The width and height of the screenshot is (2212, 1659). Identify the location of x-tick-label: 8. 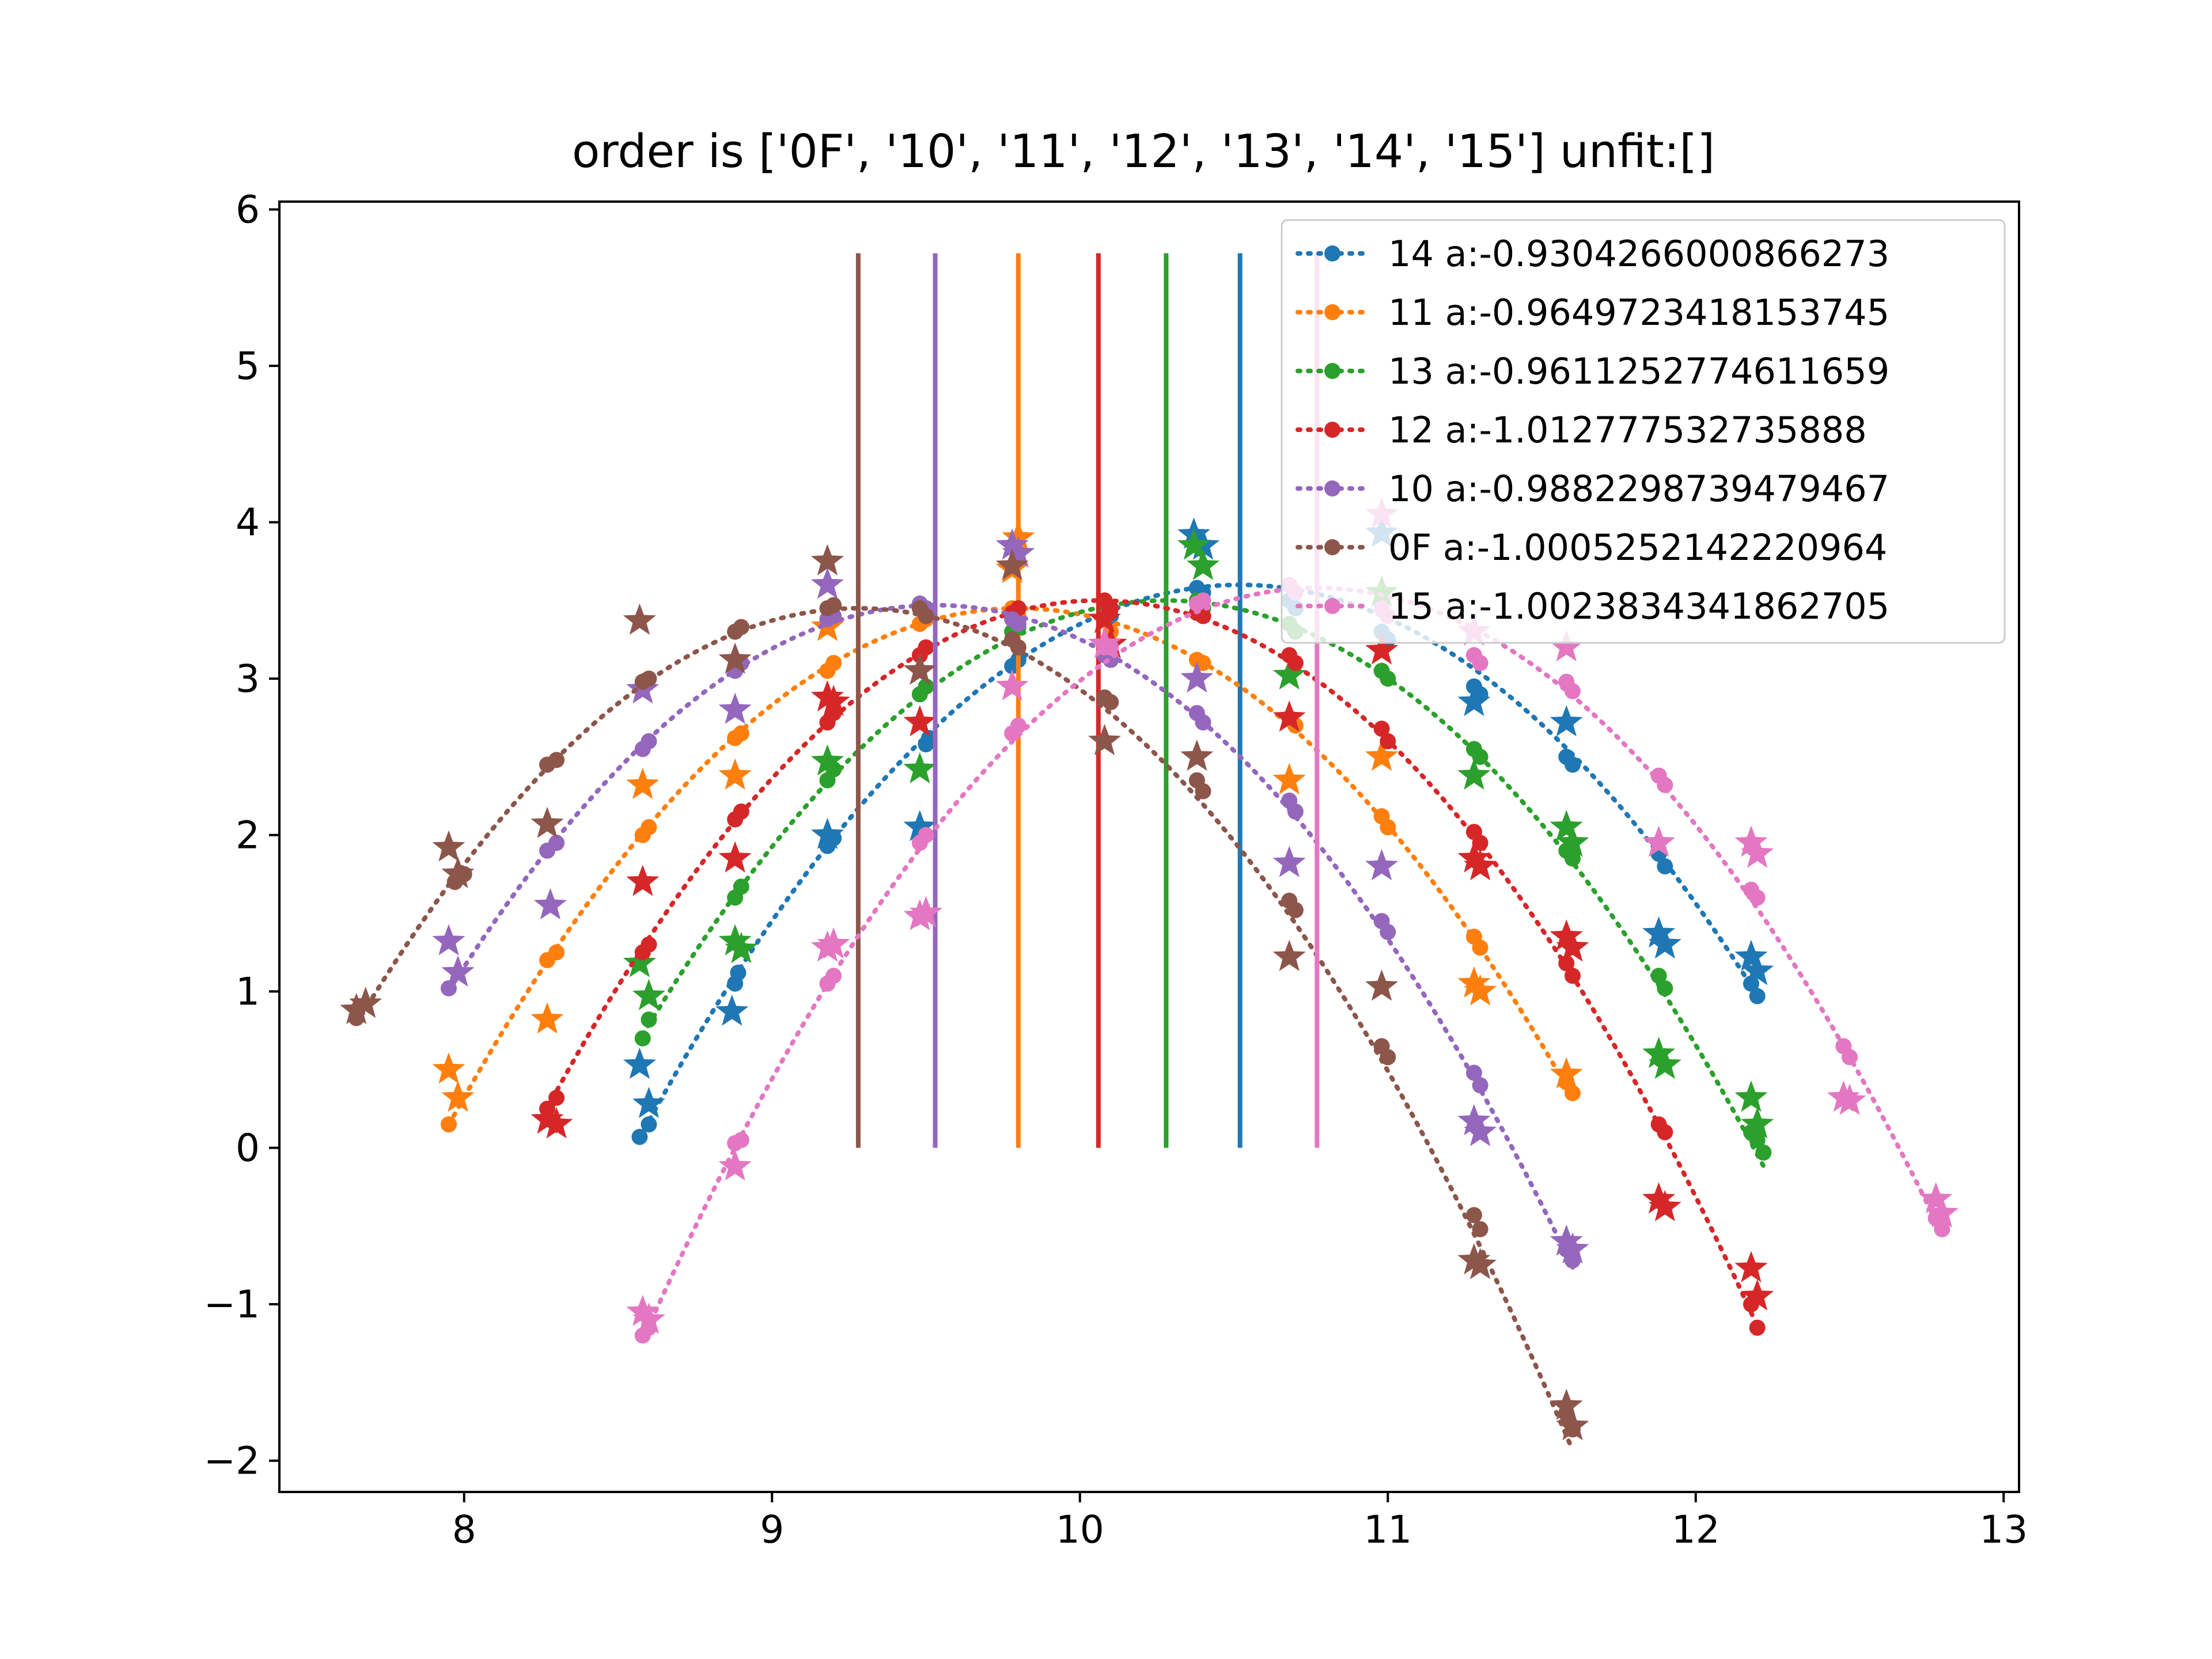
(464, 1530).